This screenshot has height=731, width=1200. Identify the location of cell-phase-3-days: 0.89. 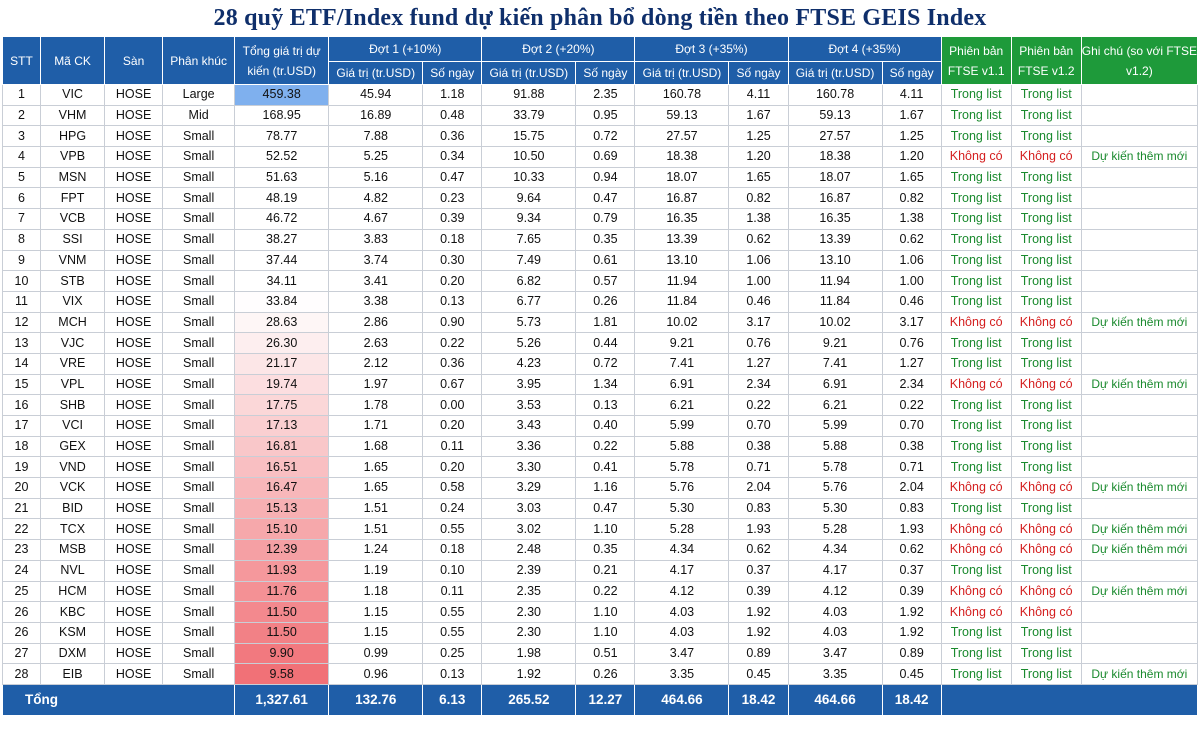
(758, 653).